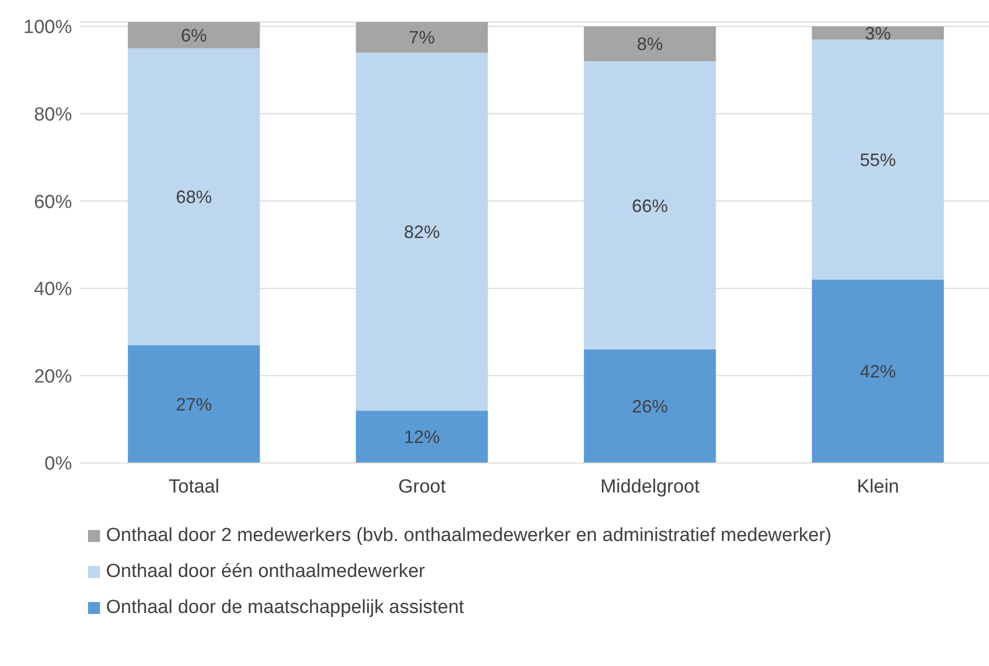 The image size is (989, 666). What do you see at coordinates (53, 115) in the screenshot?
I see `y-tick-label: 80%` at bounding box center [53, 115].